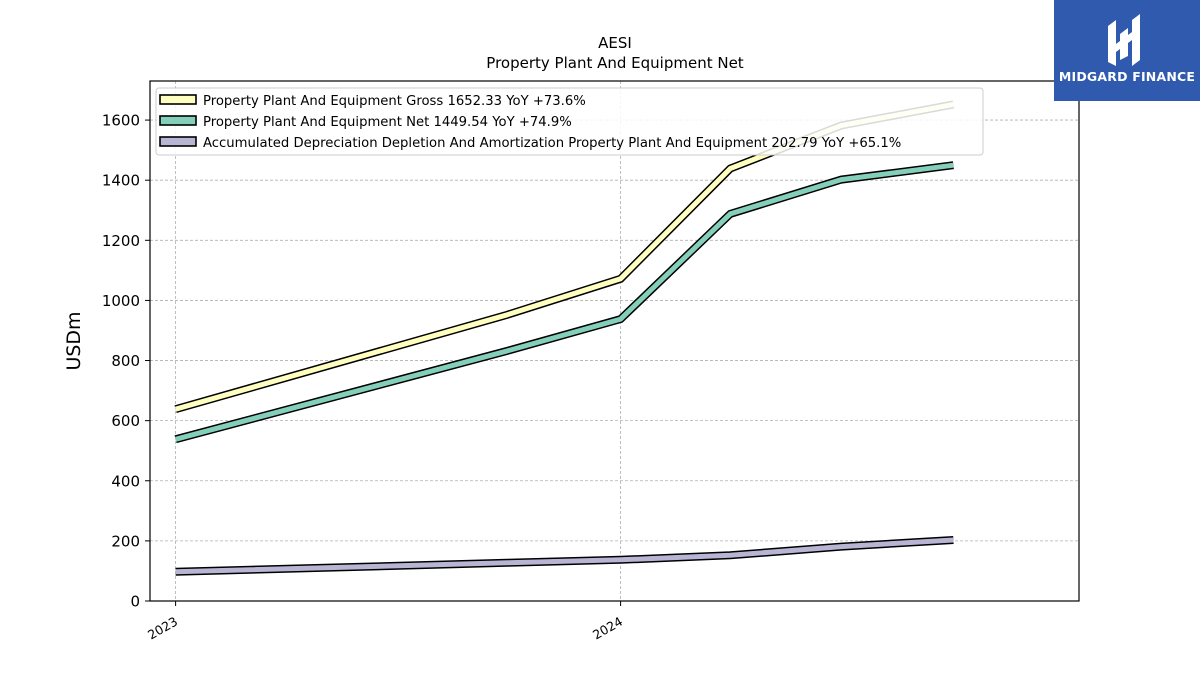 This screenshot has height=675, width=1200. I want to click on x-tick-label: 2024, so click(607, 628).